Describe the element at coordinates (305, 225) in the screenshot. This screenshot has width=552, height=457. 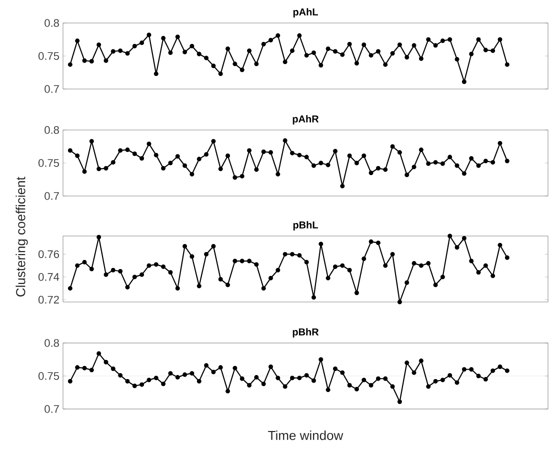
I see `chart-title: pBhL` at that location.